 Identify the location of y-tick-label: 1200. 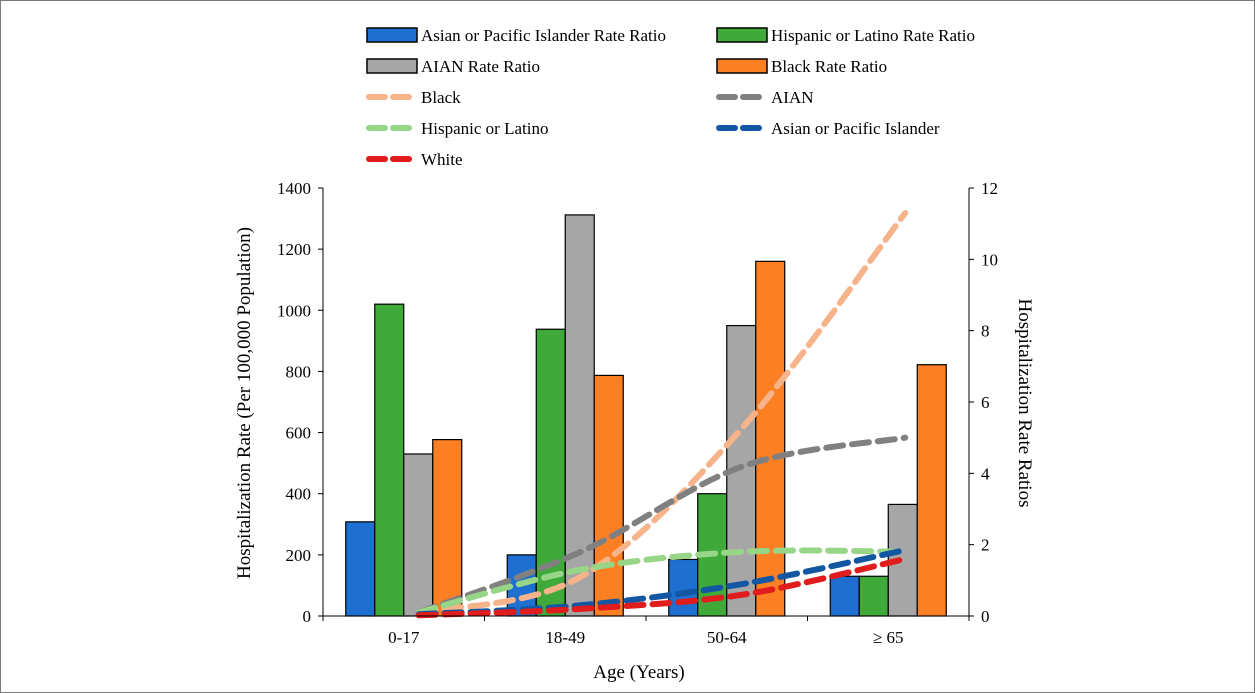
(294, 249).